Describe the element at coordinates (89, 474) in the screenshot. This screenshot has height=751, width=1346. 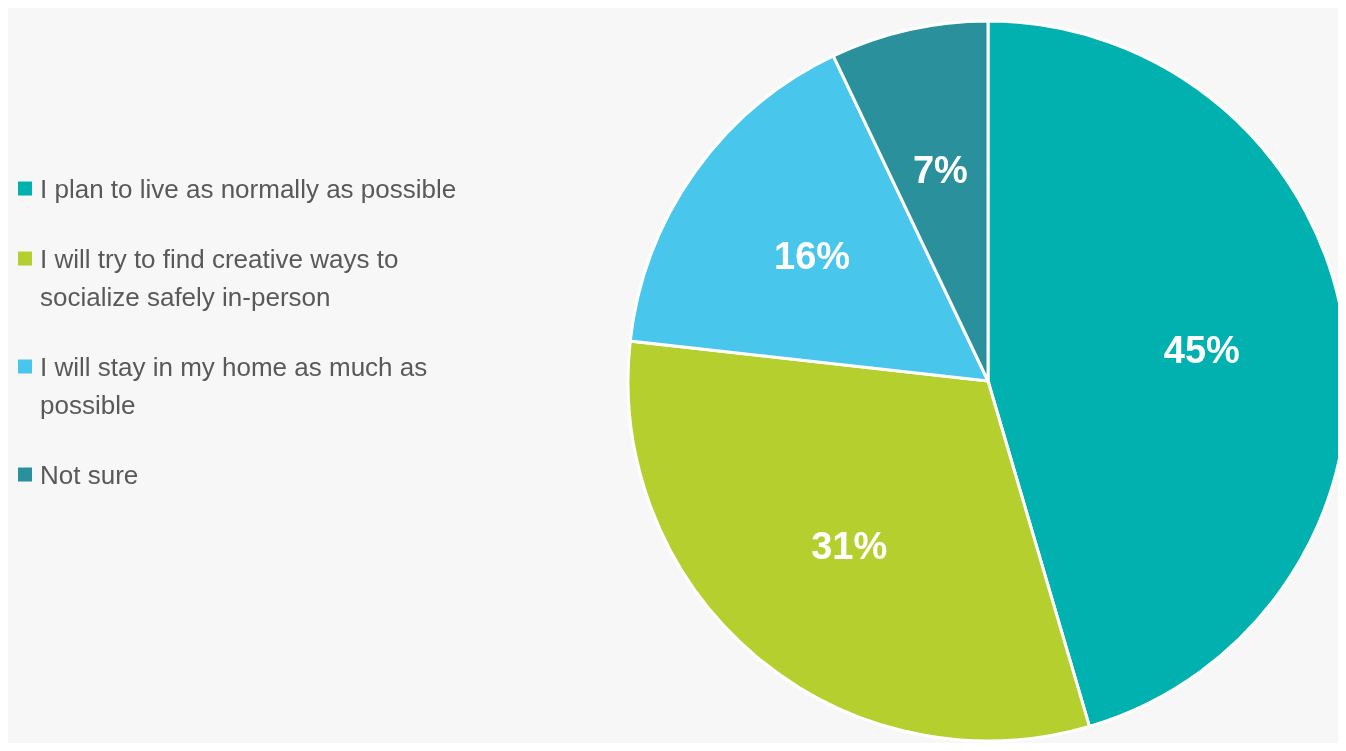
I see `legend-label: Not sure` at that location.